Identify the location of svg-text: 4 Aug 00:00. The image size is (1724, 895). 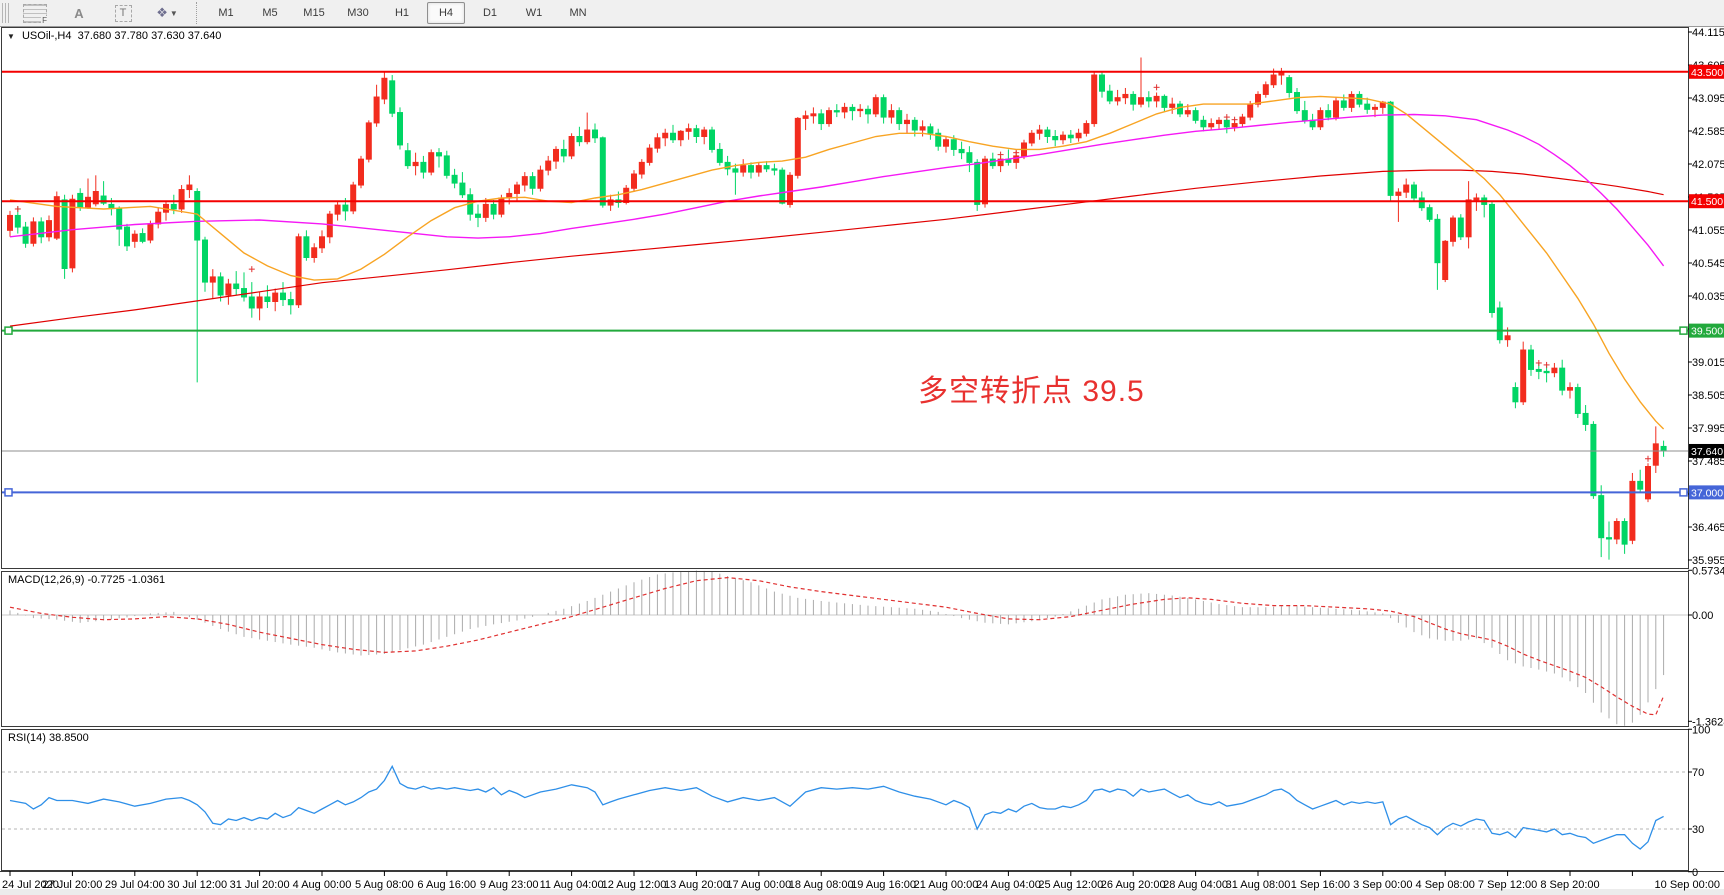
(322, 885).